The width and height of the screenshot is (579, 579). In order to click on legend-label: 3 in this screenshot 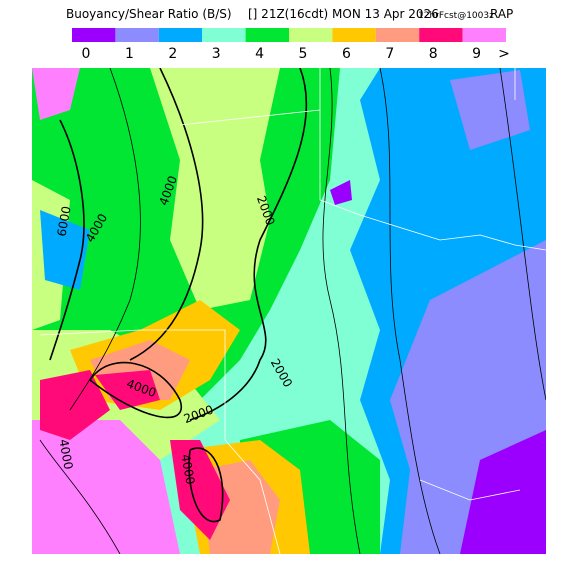, I will do `click(216, 54)`.